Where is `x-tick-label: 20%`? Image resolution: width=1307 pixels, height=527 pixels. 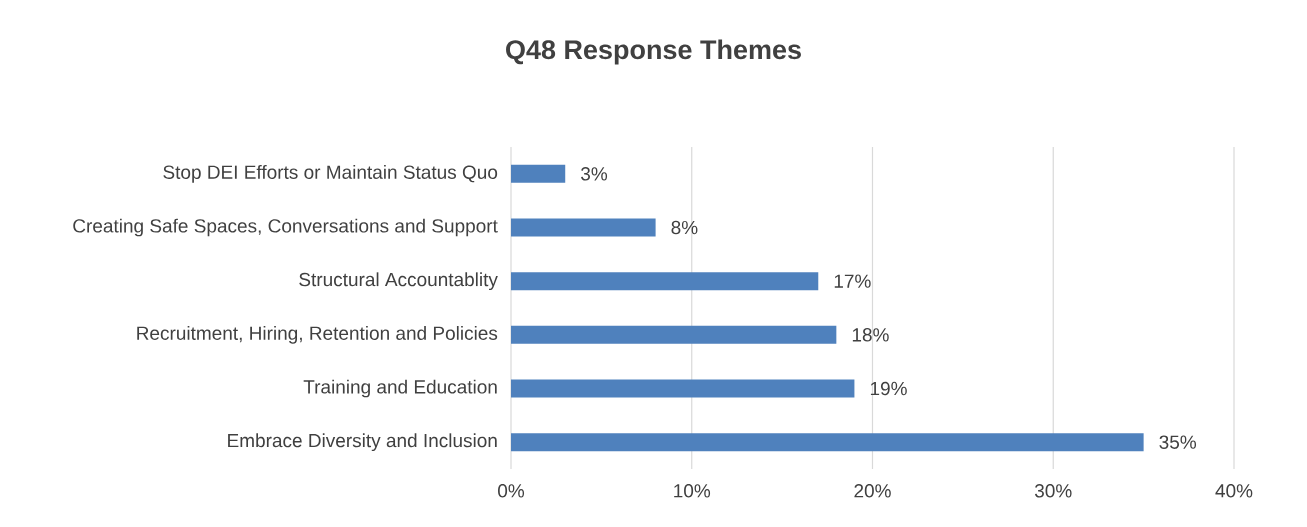 x-tick-label: 20% is located at coordinates (872, 491).